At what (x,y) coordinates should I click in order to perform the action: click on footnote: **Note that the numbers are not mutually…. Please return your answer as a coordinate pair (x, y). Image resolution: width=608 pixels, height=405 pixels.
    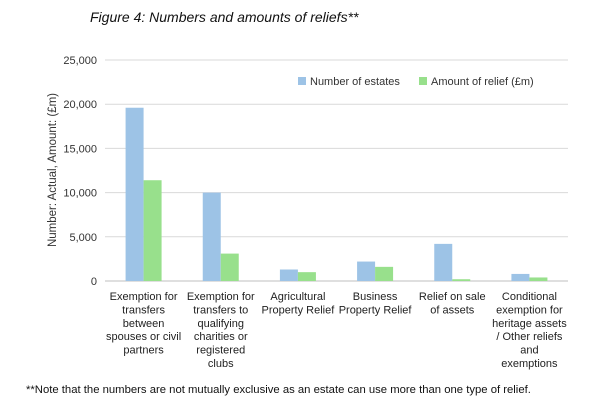
    Looking at the image, I should click on (278, 390).